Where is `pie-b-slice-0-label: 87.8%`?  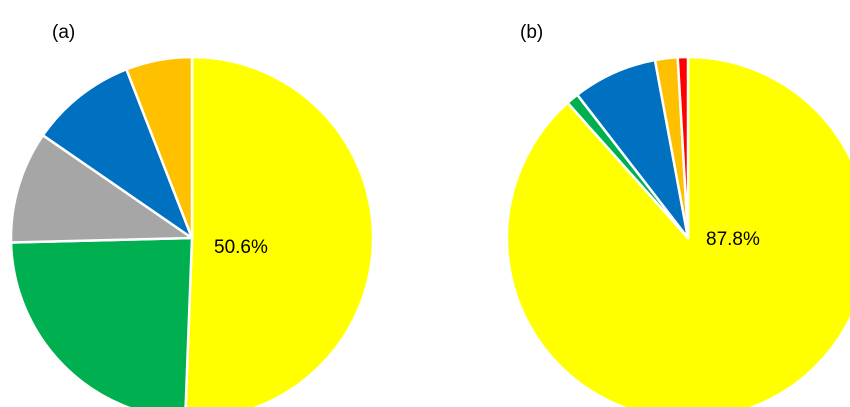
pie-b-slice-0-label: 87.8% is located at coordinates (733, 239).